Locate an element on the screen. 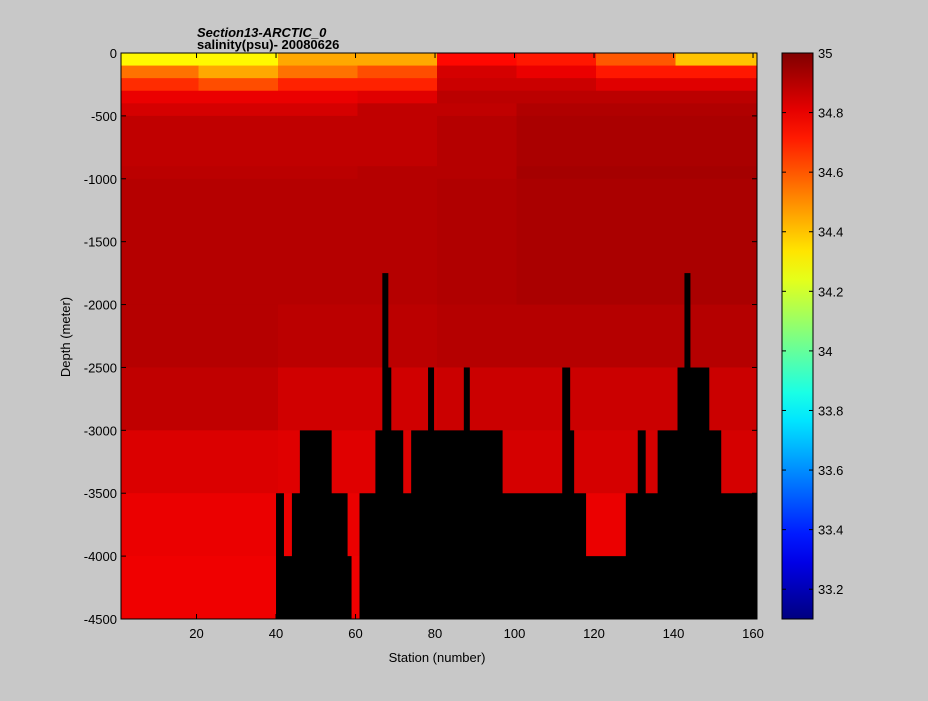 Image resolution: width=928 pixels, height=701 pixels. colorbar-gradient is located at coordinates (797, 336).